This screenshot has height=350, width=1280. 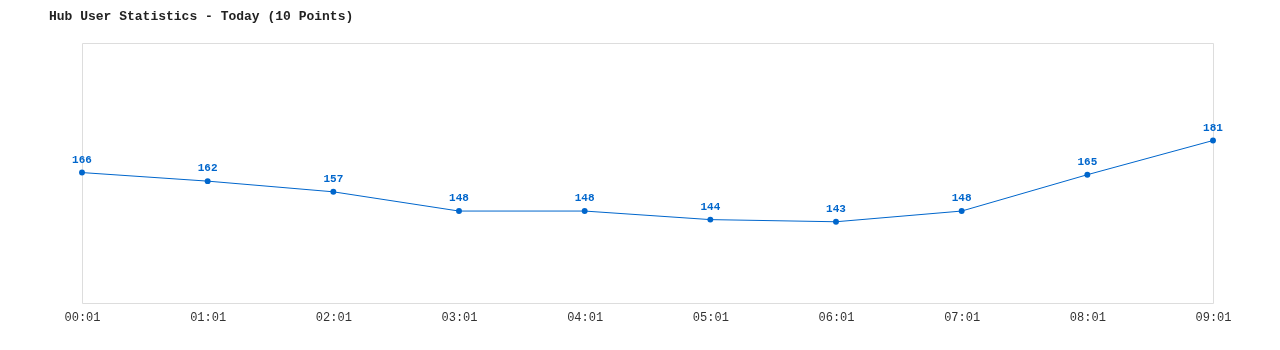 I want to click on chart-title: Hub User Statistics - Today (10 Points), so click(x=201, y=16).